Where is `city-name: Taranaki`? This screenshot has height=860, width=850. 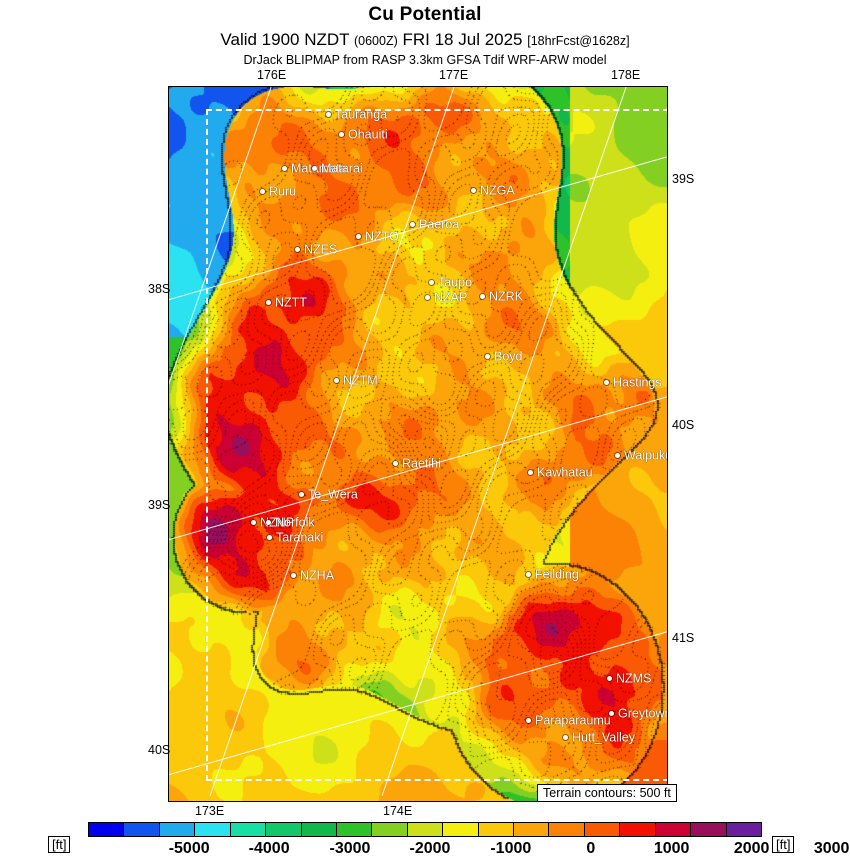 city-name: Taranaki is located at coordinates (300, 537).